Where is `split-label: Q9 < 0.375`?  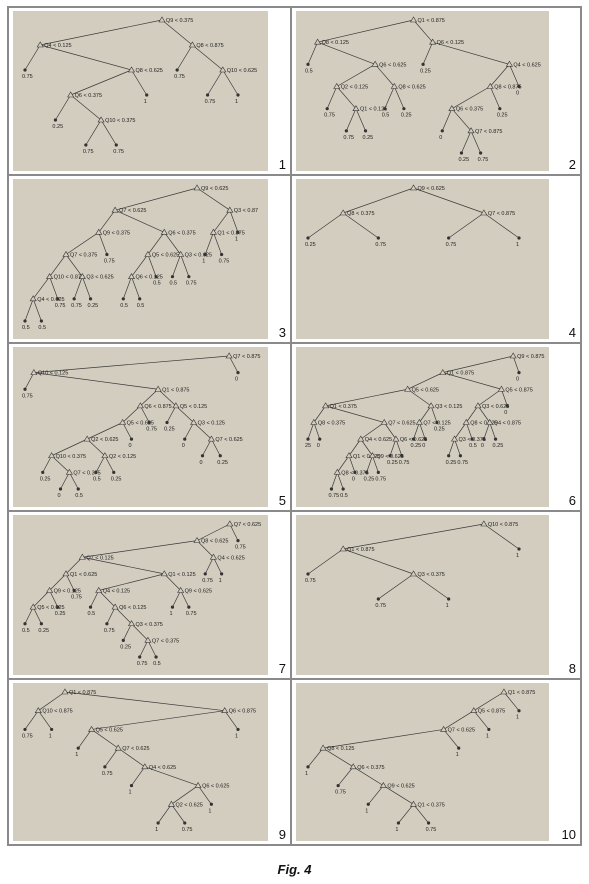
split-label: Q9 < 0.375 is located at coordinates (179, 21).